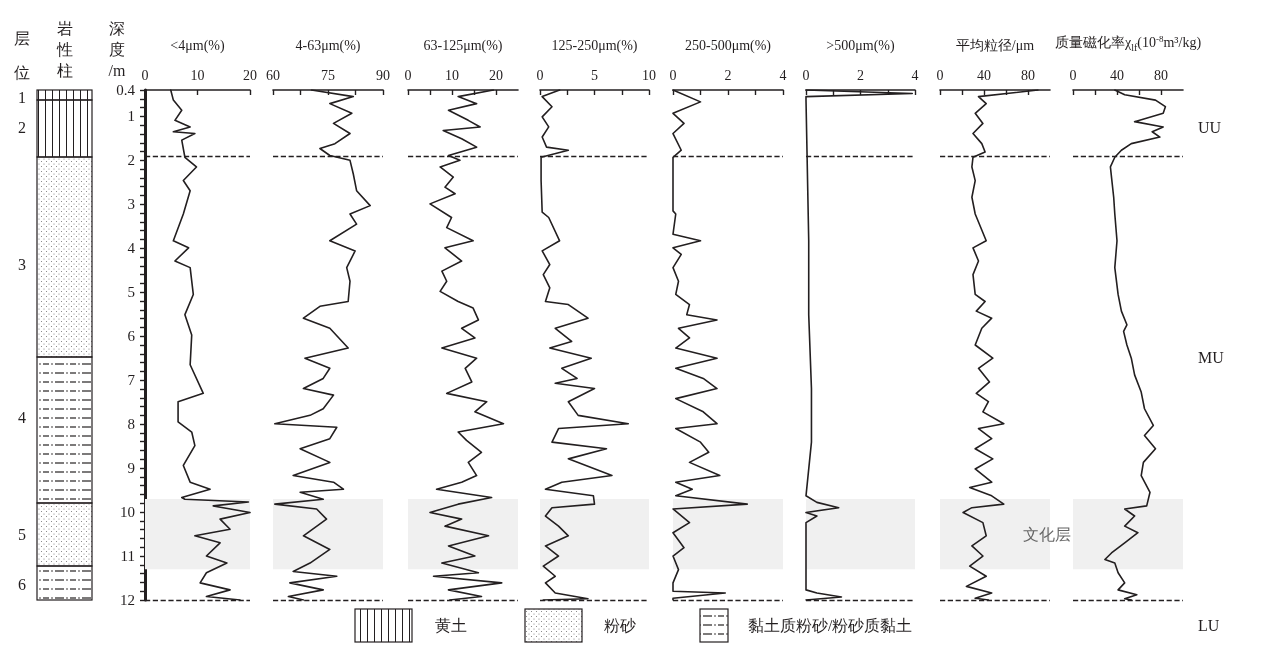 The height and width of the screenshot is (648, 1270). What do you see at coordinates (383, 75) in the screenshot?
I see `x-tick-label: 90` at bounding box center [383, 75].